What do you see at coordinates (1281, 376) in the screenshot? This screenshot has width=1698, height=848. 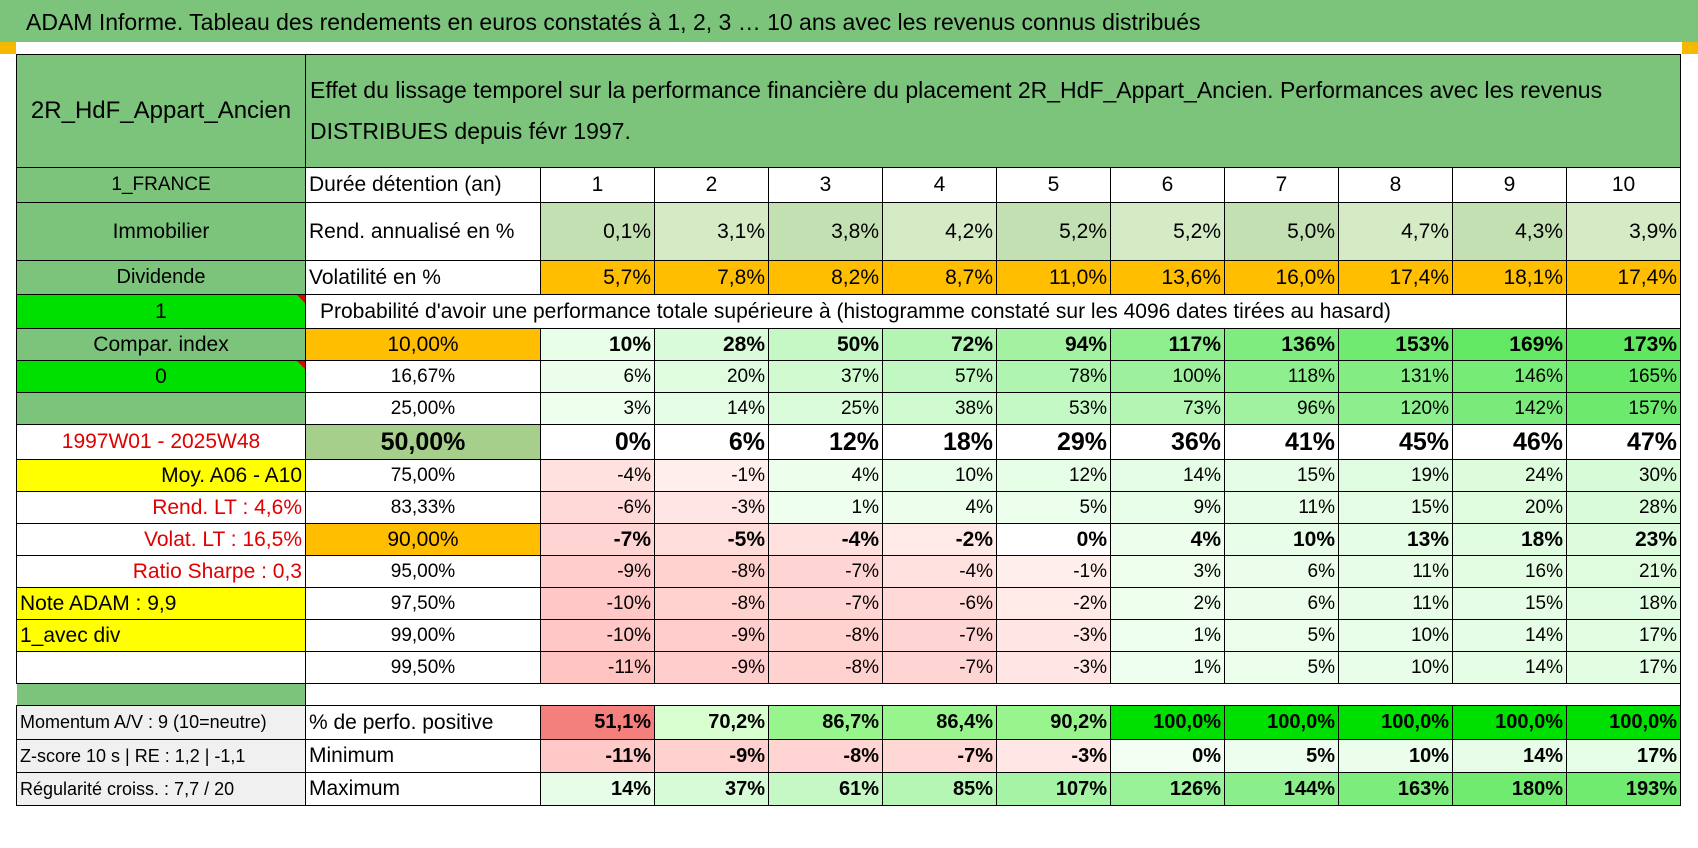 I see `performance-cell: 118%` at bounding box center [1281, 376].